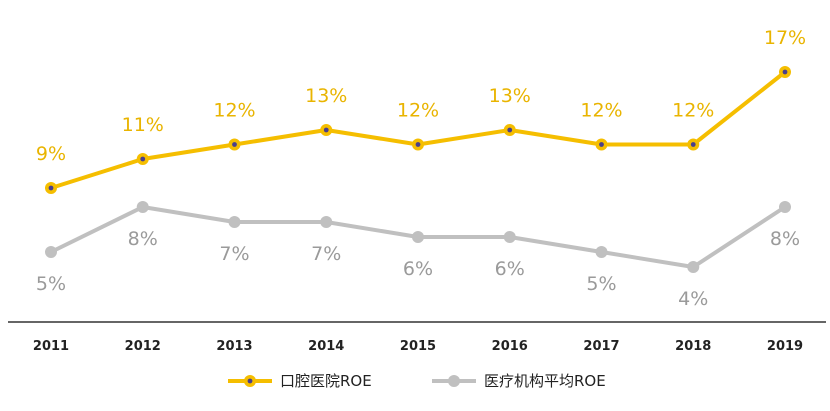 Image resolution: width=830 pixels, height=411 pixels. Describe the element at coordinates (785, 38) in the screenshot. I see `data-label: 17%` at that location.